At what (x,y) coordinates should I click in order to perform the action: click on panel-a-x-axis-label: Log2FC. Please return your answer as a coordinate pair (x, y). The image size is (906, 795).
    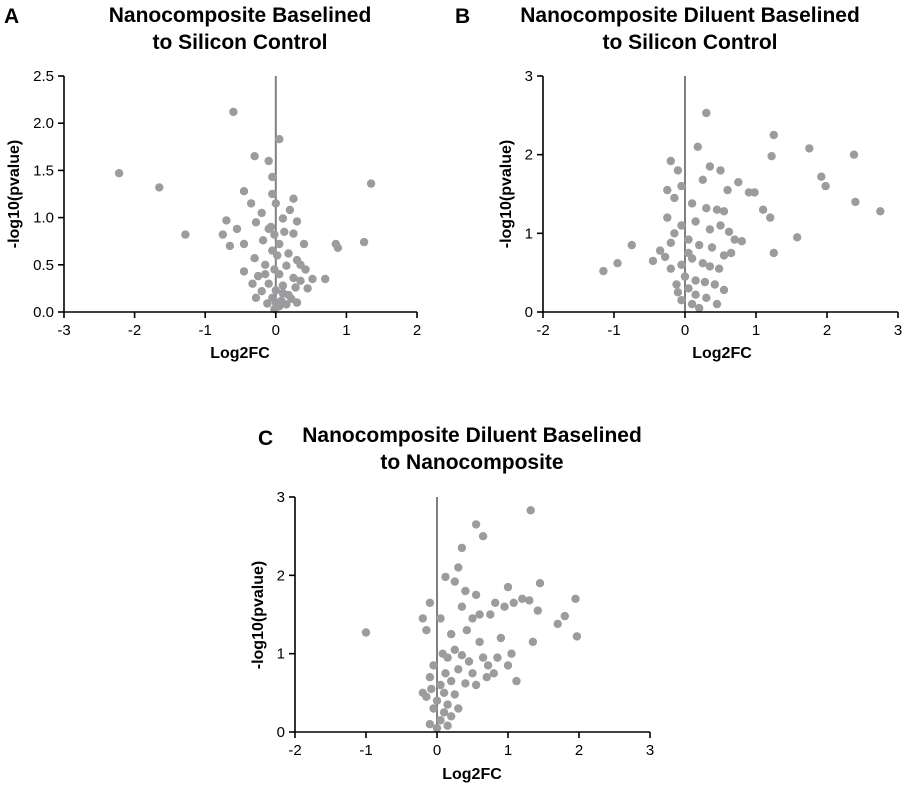
    Looking at the image, I should click on (240, 353).